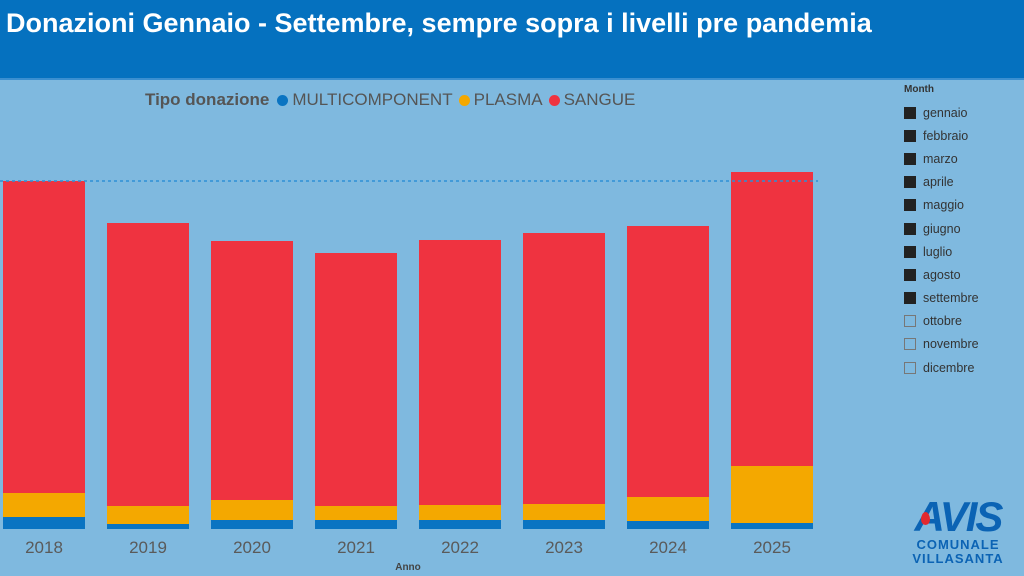 The width and height of the screenshot is (1024, 576). Describe the element at coordinates (460, 524) in the screenshot. I see `bar-multicomponent-2022` at that location.